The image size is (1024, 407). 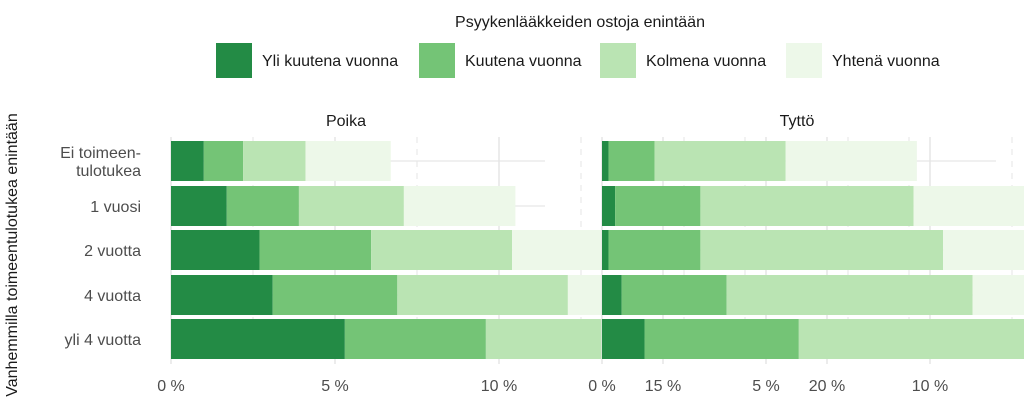 I want to click on legend-label-3: Yhtenä vuonna, so click(x=886, y=61).